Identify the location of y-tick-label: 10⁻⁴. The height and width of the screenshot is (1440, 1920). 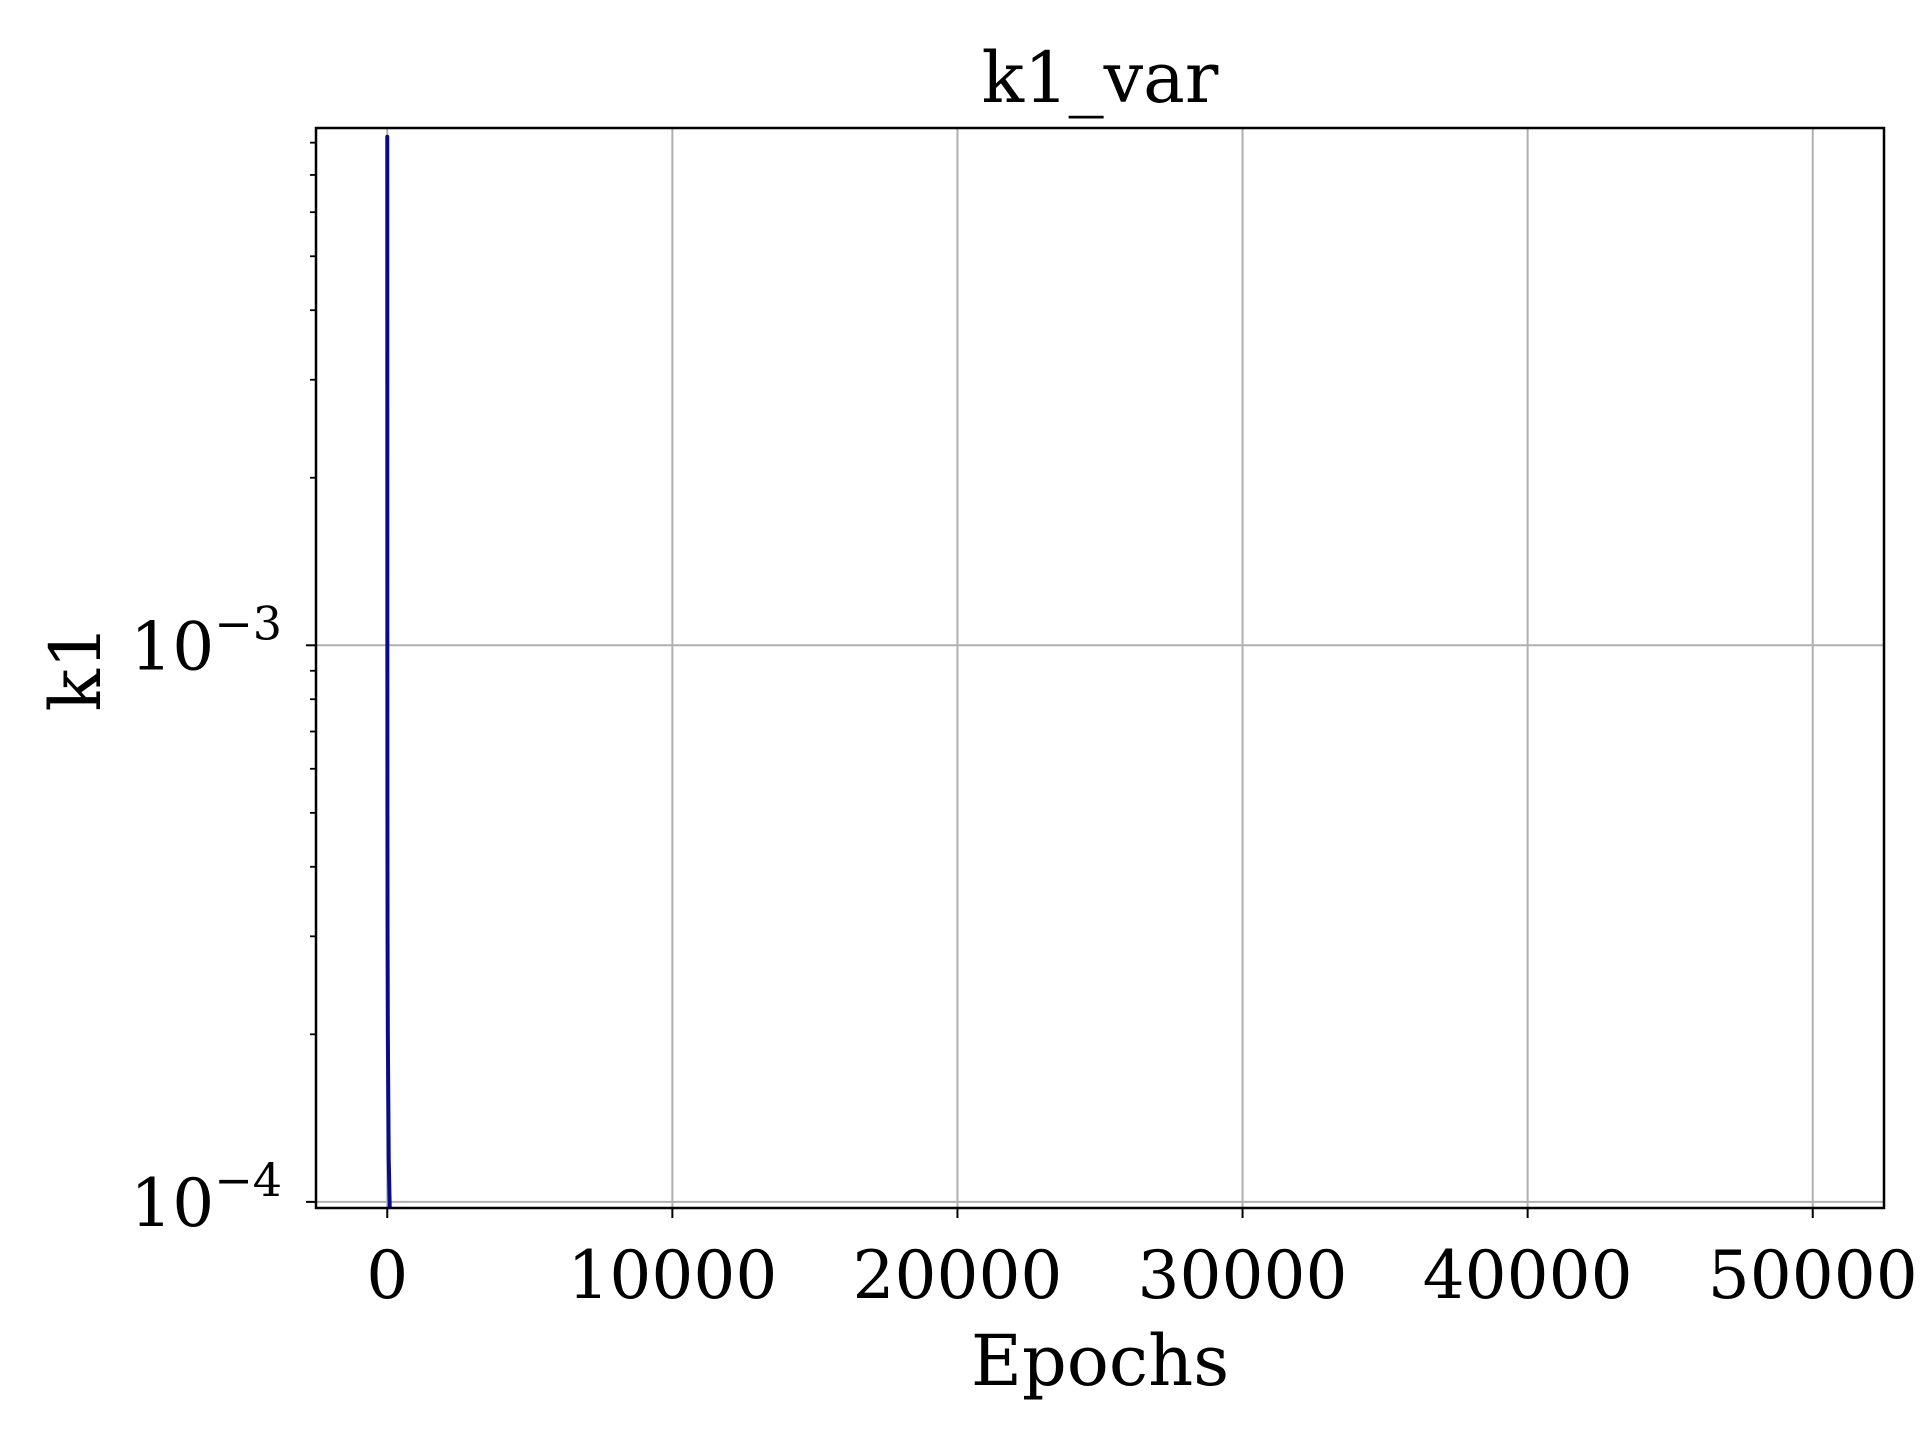
(206, 1197).